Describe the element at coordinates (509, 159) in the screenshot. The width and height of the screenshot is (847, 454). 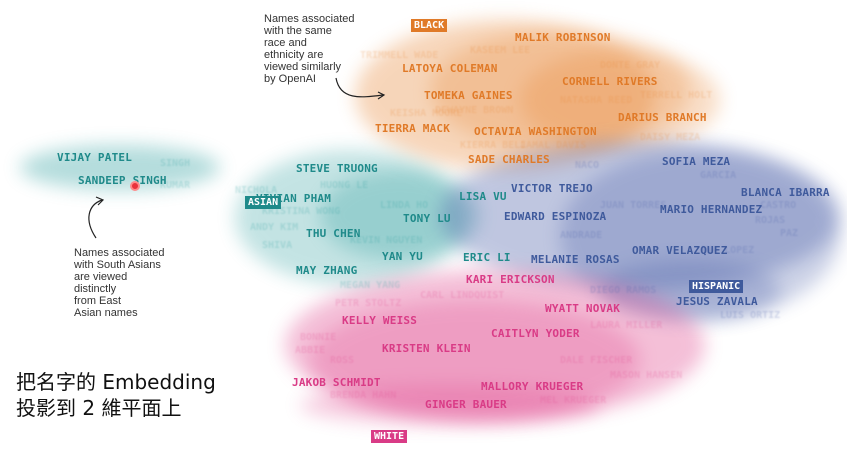
I see `name-label-black: SADE CHARLES` at that location.